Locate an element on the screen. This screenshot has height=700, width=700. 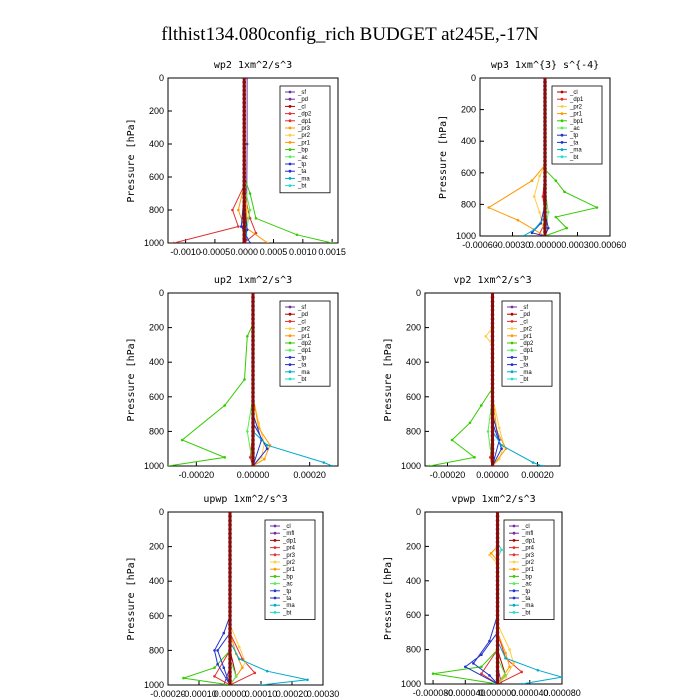
x-tick-label: 0.0005 is located at coordinates (274, 252).